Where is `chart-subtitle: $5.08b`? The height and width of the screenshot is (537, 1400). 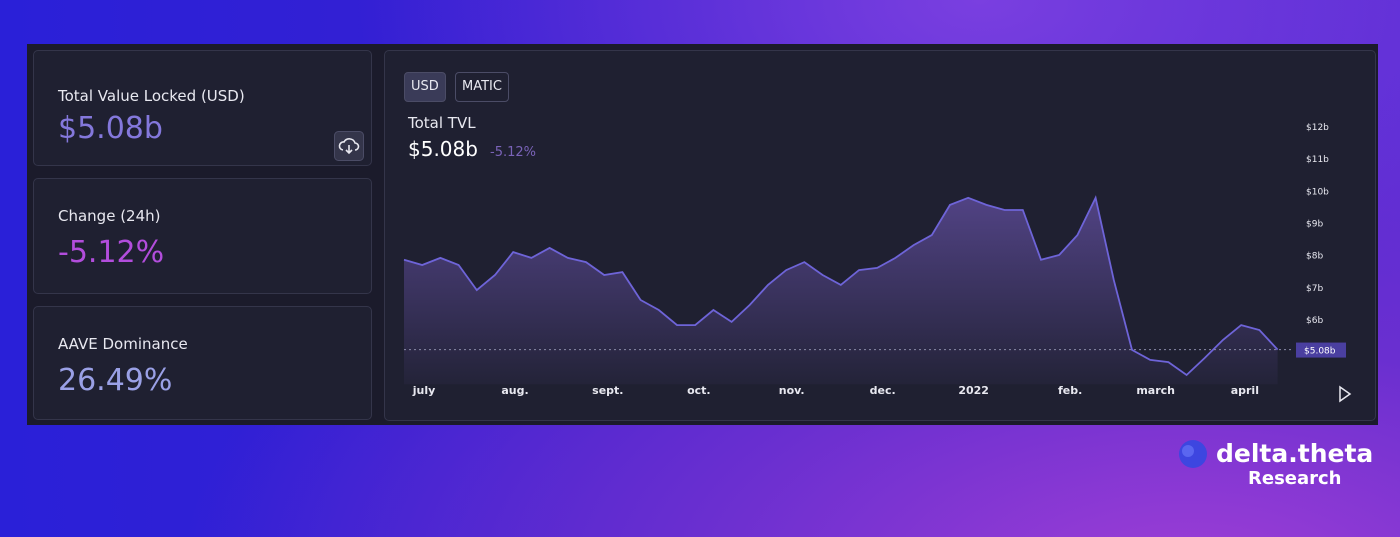 chart-subtitle: $5.08b is located at coordinates (443, 149).